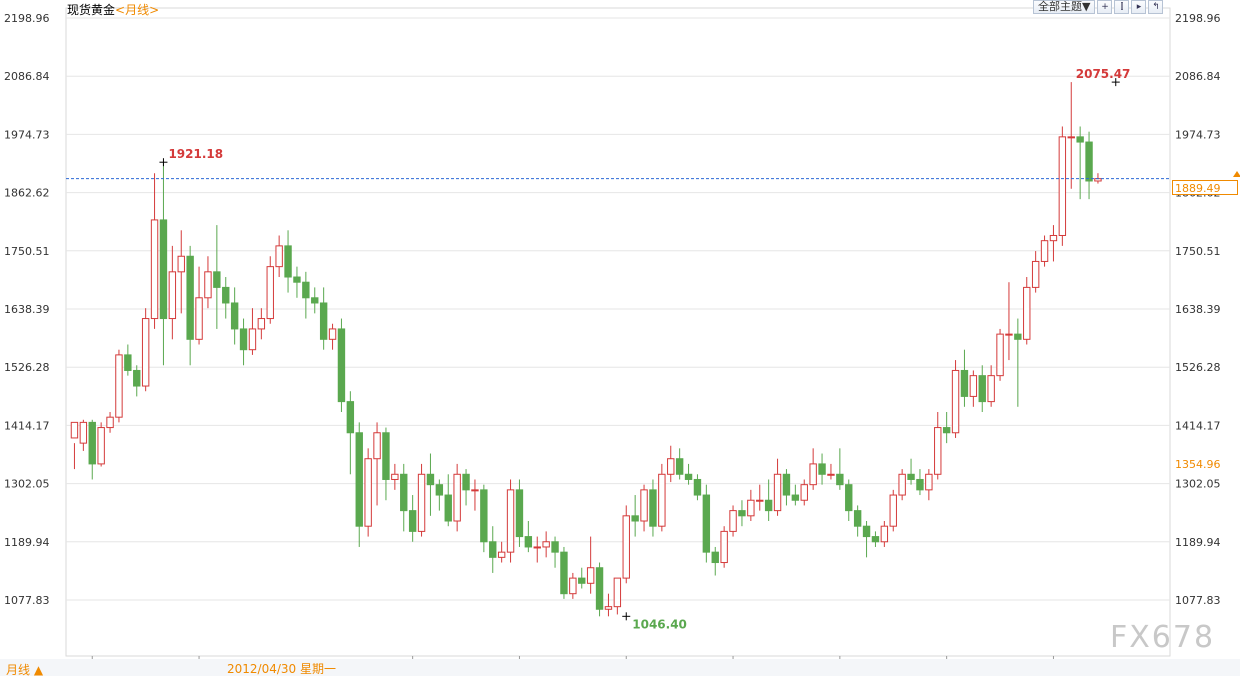 The image size is (1240, 678). I want to click on period-select: 月线 ▲, so click(25, 670).